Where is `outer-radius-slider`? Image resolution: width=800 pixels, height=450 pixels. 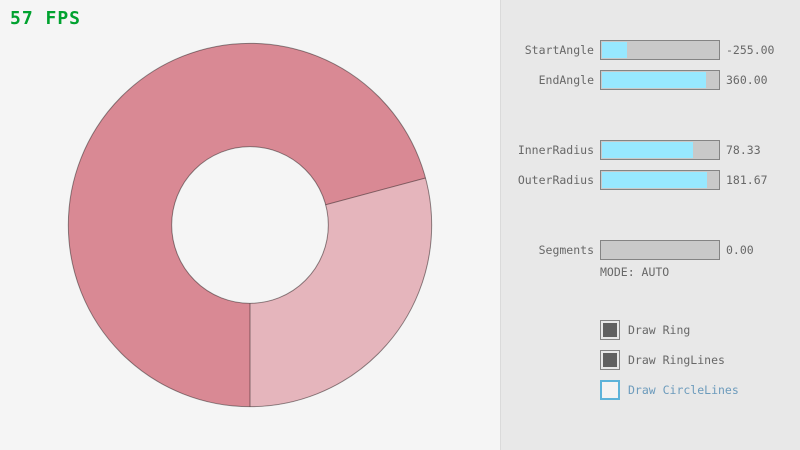
outer-radius-slider is located at coordinates (660, 180).